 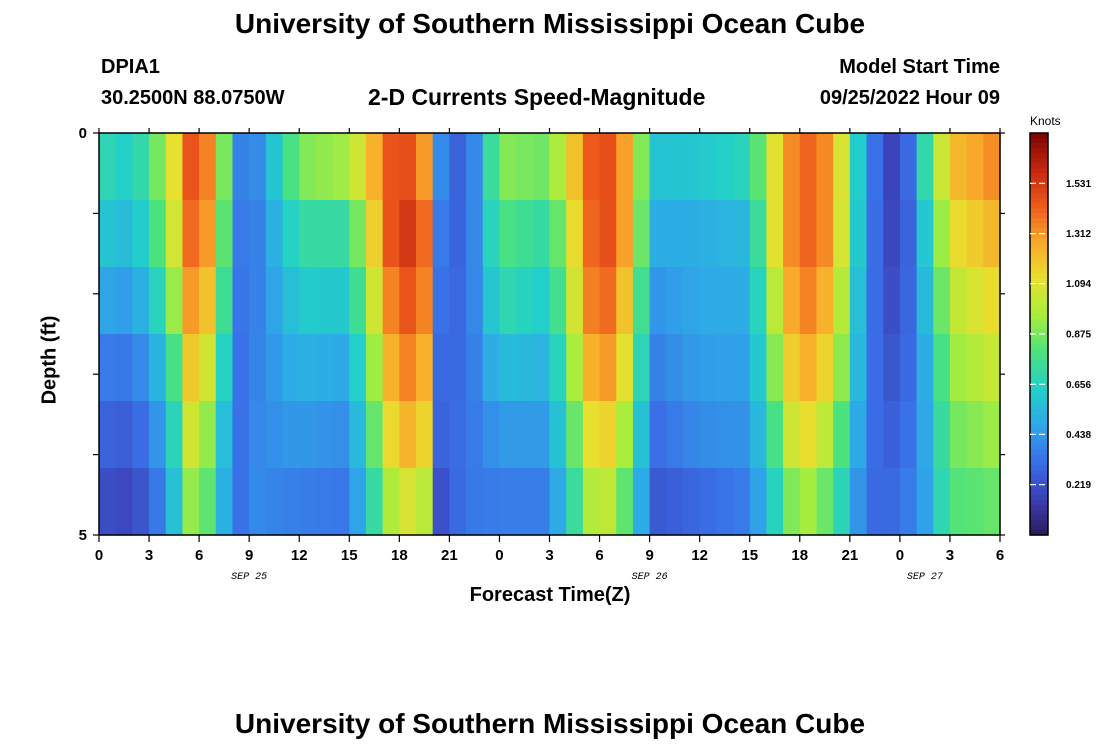 What do you see at coordinates (1000, 555) in the screenshot?
I see `x-tick-label: 6` at bounding box center [1000, 555].